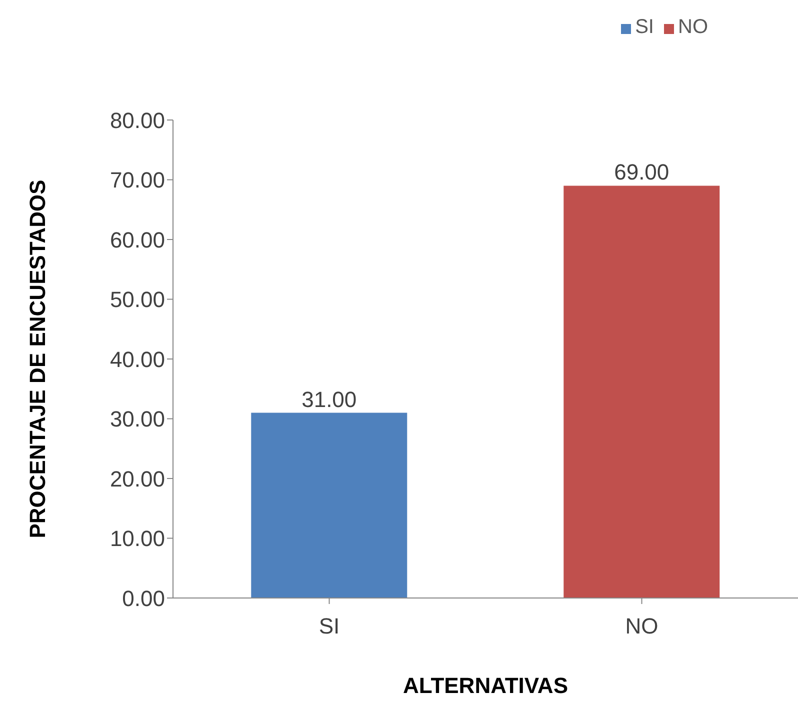  I want to click on x-axis-title: ALTERNATIVAS, so click(485, 685).